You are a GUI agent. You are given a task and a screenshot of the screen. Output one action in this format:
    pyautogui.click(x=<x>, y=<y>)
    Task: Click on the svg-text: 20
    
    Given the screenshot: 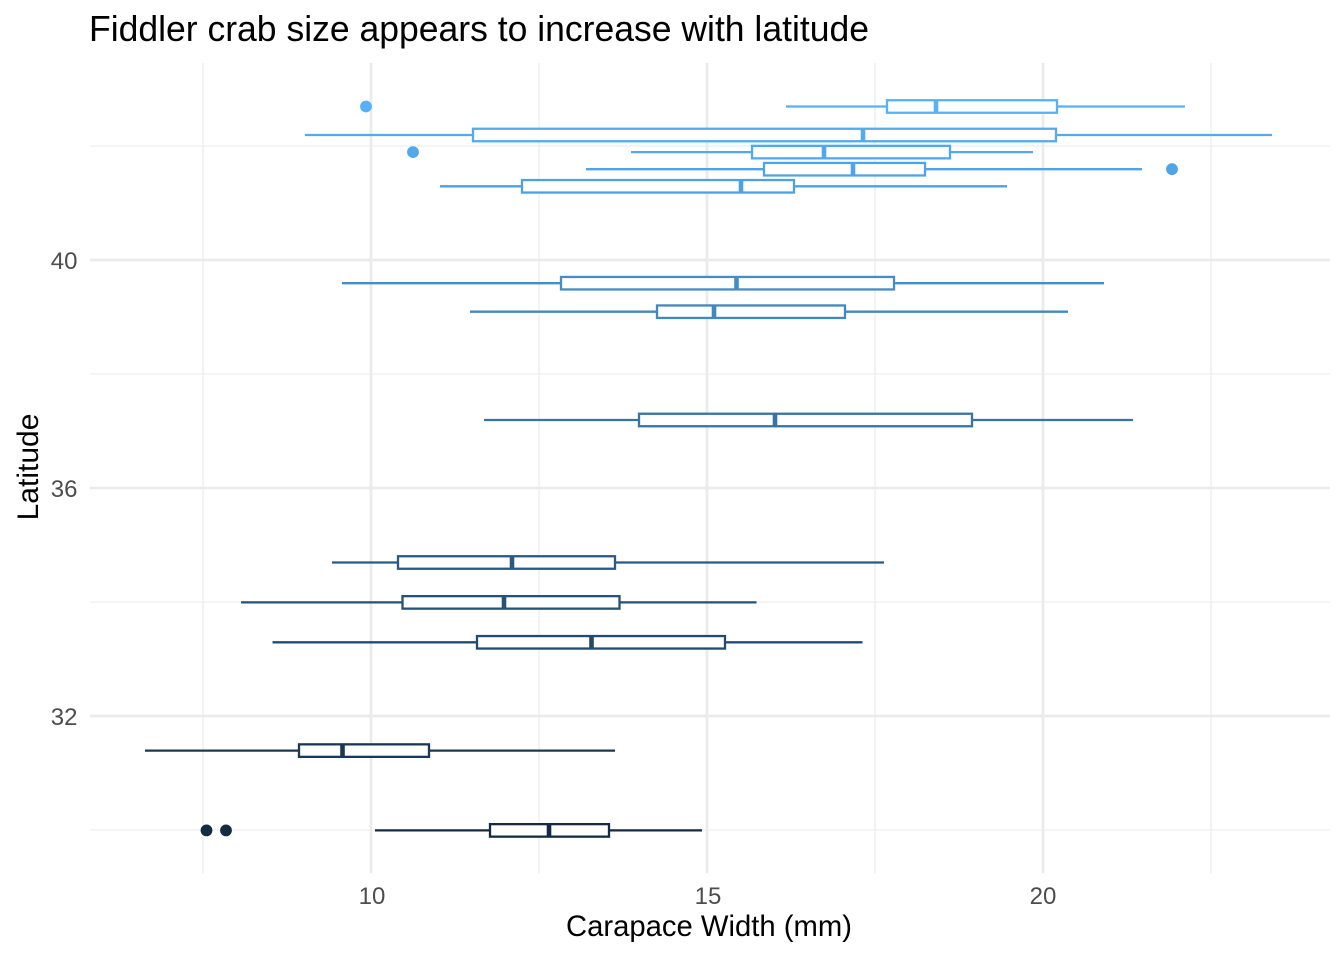 What is the action you would take?
    pyautogui.click(x=1043, y=896)
    